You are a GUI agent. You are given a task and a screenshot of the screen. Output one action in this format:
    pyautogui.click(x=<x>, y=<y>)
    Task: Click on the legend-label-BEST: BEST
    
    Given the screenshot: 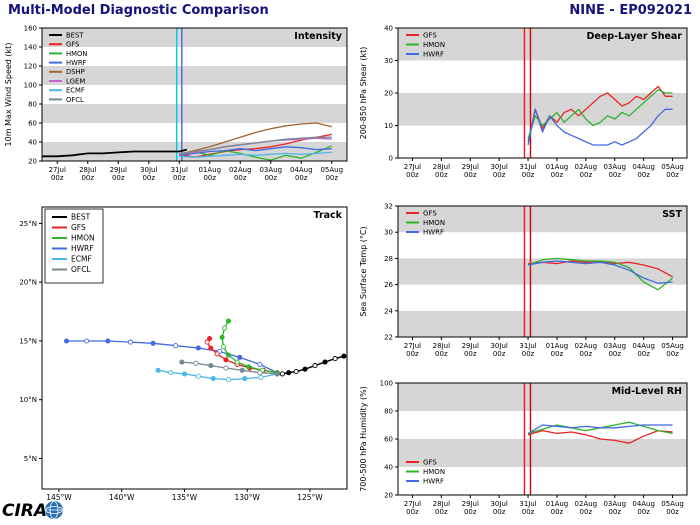 What is the action you would take?
    pyautogui.click(x=75, y=35)
    